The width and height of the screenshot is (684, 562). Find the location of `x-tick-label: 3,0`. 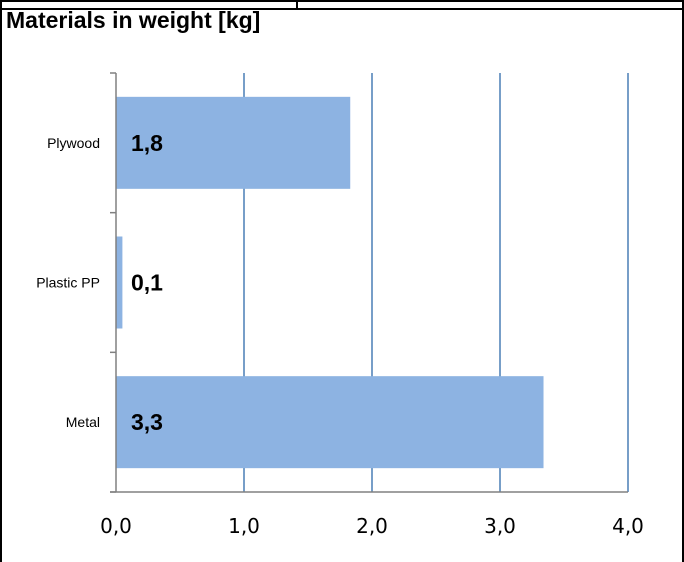

x-tick-label: 3,0 is located at coordinates (500, 526).